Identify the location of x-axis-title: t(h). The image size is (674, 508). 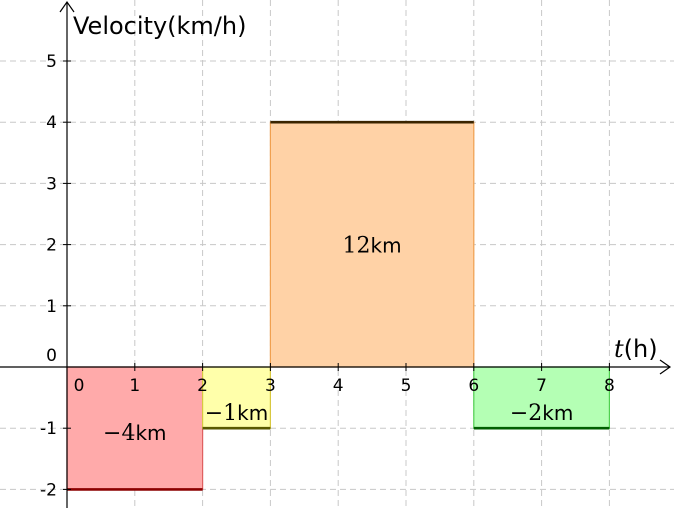
(636, 349).